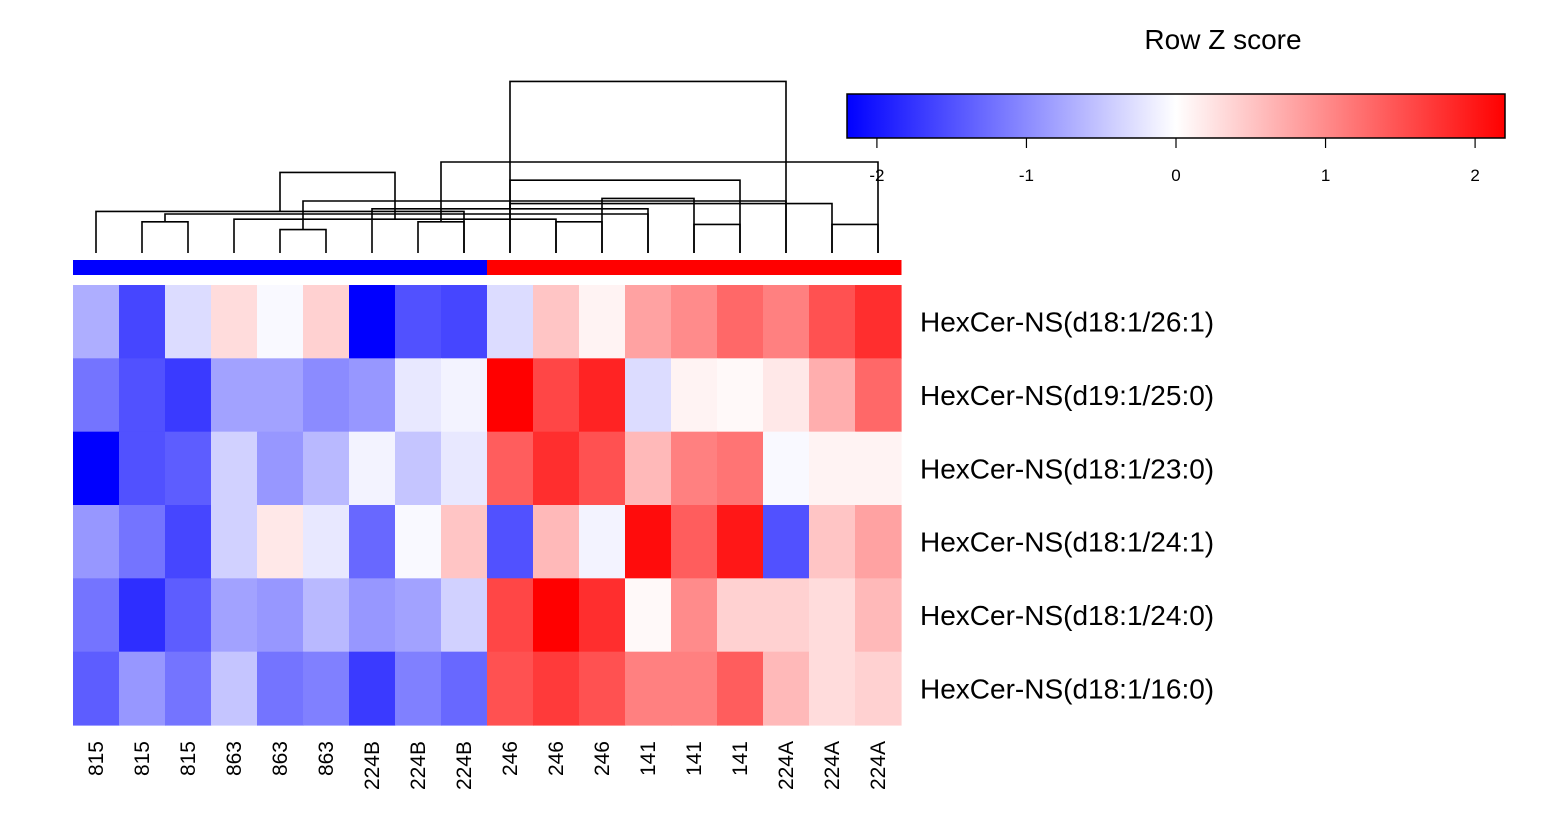 This screenshot has width=1561, height=827. I want to click on color-legend: Row Z score -2 -1 0 1 2, so click(1176, 104).